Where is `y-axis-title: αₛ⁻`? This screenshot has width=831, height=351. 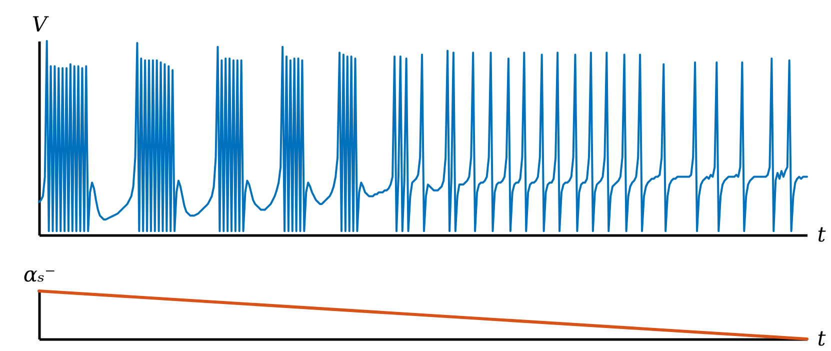
y-axis-title: αₛ⁻ is located at coordinates (39, 274).